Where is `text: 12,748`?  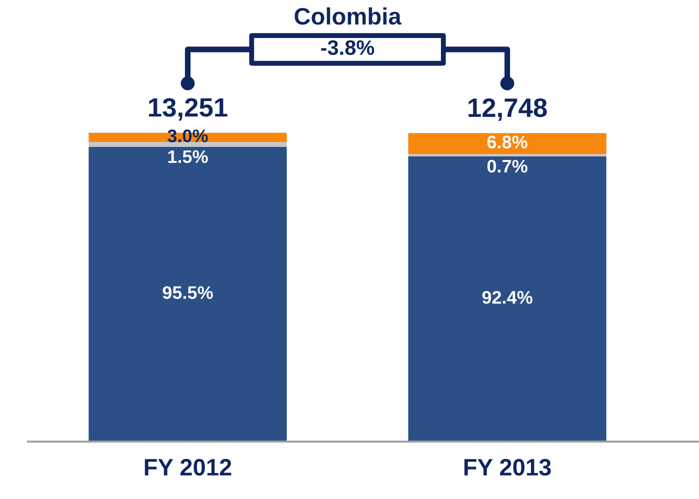 text: 12,748 is located at coordinates (507, 109).